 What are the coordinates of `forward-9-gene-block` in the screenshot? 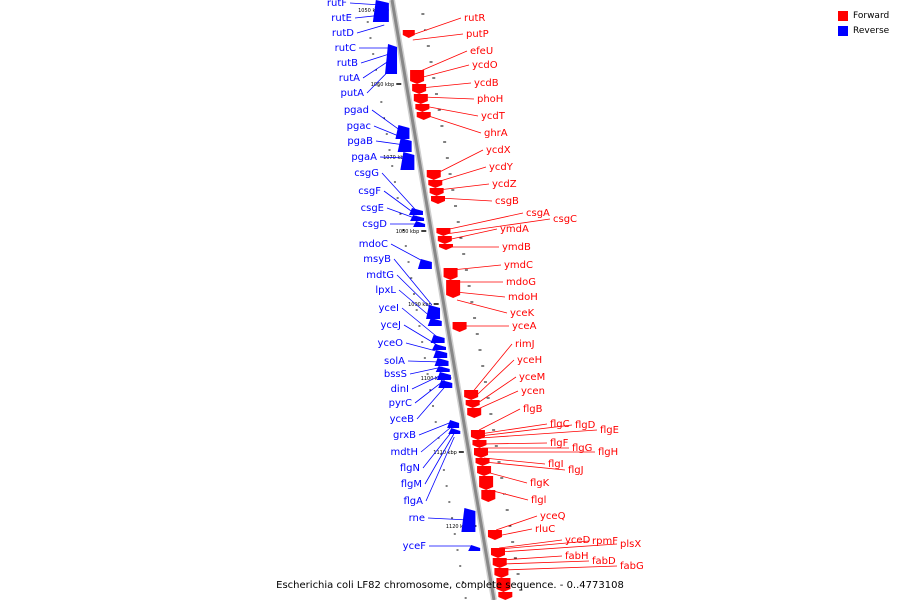 It's located at (438, 200).